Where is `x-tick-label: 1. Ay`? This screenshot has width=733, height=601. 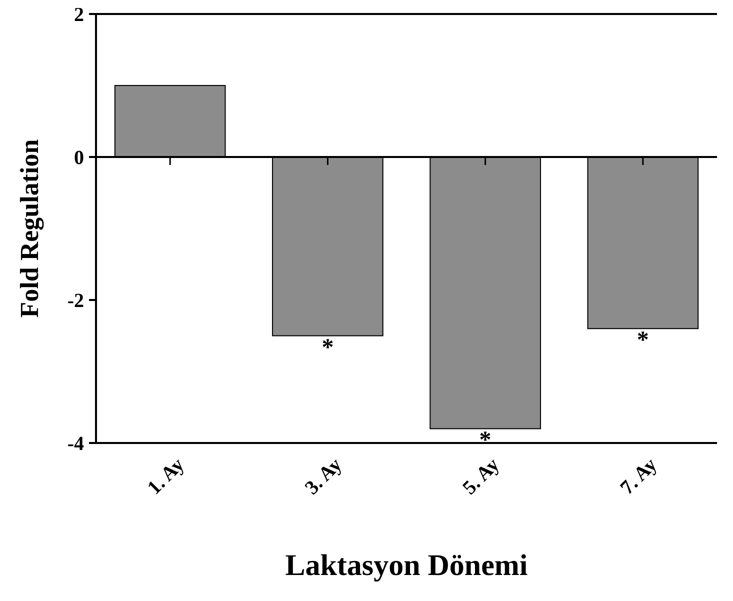 x-tick-label: 1. Ay is located at coordinates (166, 477).